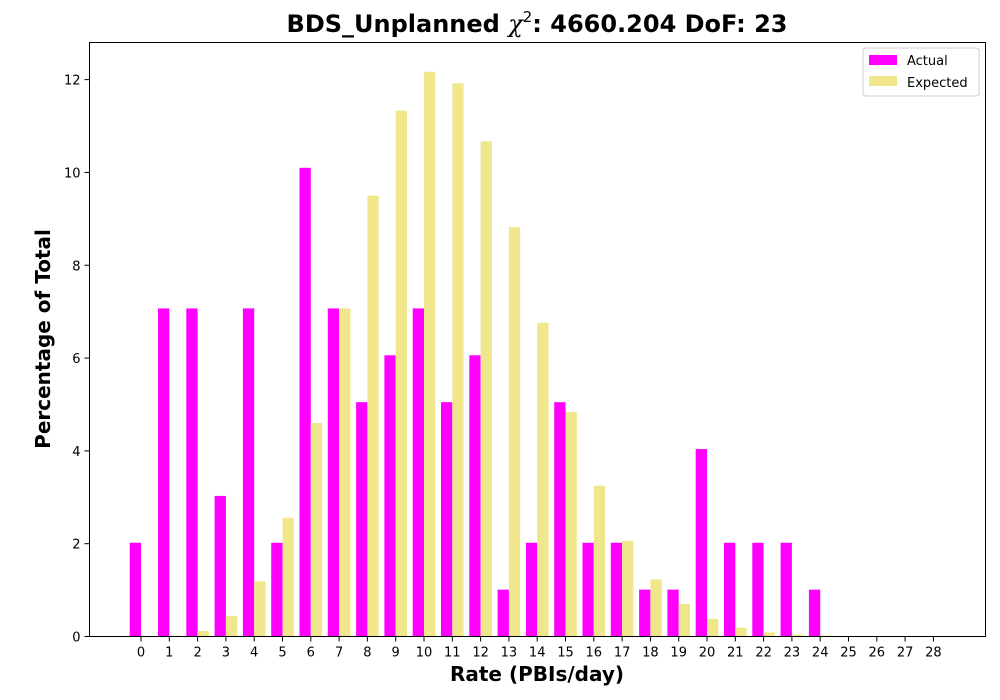 The image size is (1000, 700). I want to click on x-tick-label: 17, so click(622, 653).